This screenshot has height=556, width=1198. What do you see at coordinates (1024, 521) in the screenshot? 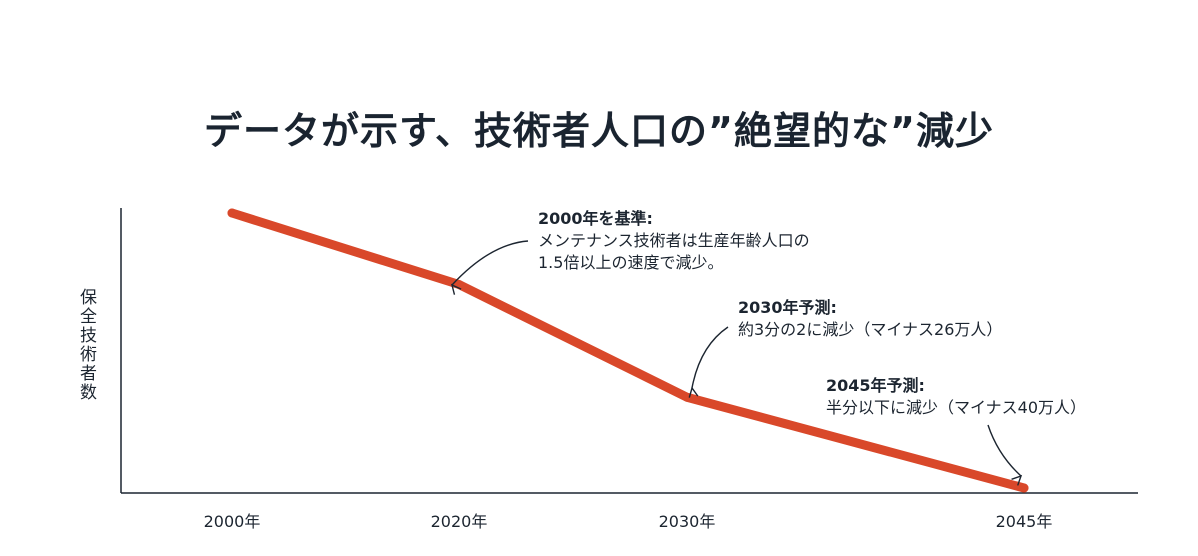
I see `x-tick-label: 2045年` at bounding box center [1024, 521].